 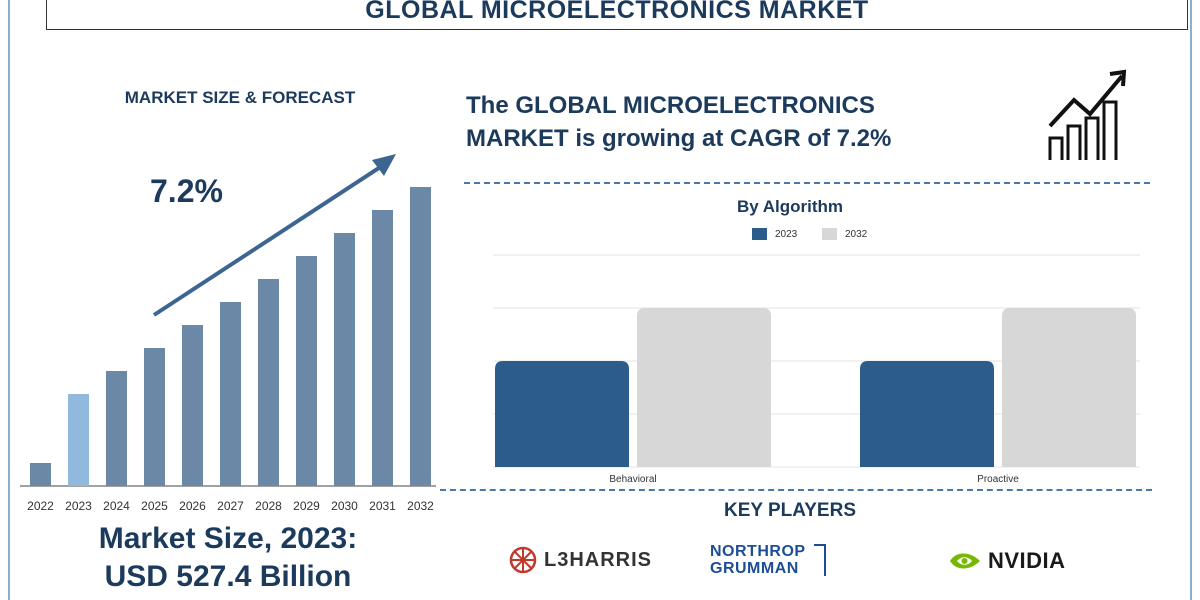 I want to click on x-tick-label: 2022, so click(x=40, y=506).